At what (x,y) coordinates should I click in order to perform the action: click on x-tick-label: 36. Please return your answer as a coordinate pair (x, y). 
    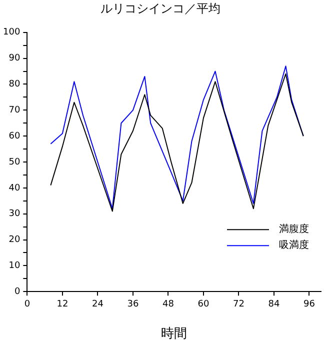
    Looking at the image, I should click on (133, 304).